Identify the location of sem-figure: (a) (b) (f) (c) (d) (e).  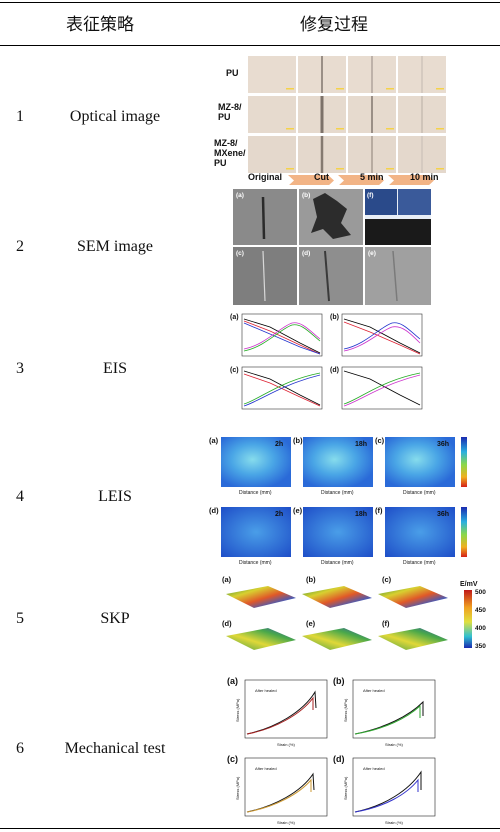
(332, 247).